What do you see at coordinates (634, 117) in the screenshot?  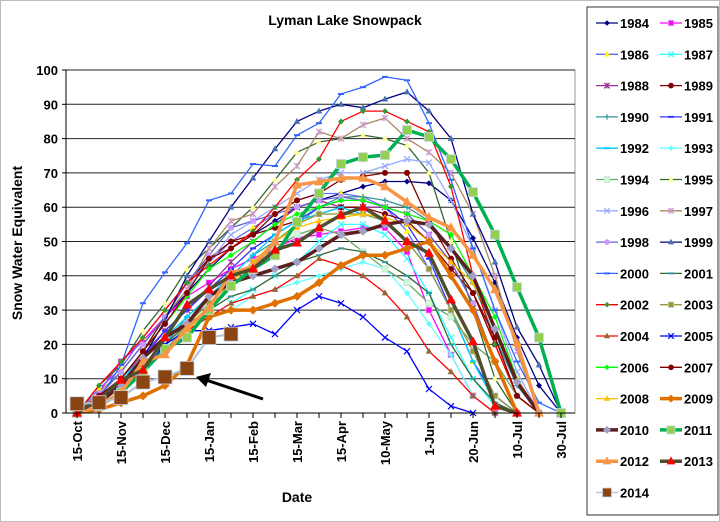 I see `legend-label: 1990` at bounding box center [634, 117].